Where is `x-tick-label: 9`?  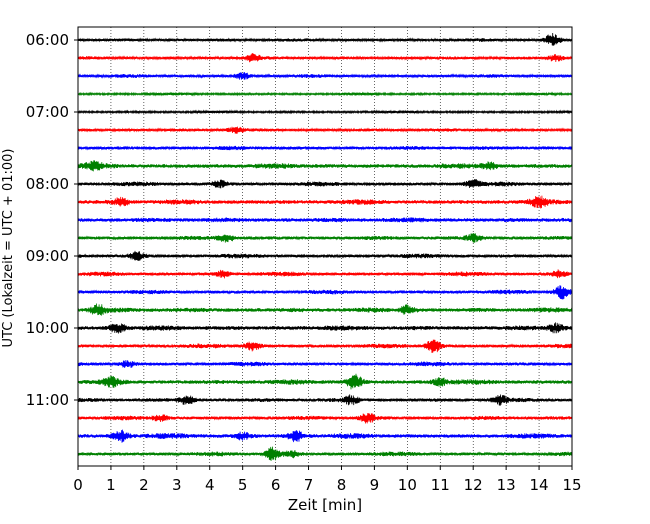 x-tick-label: 9 is located at coordinates (375, 485).